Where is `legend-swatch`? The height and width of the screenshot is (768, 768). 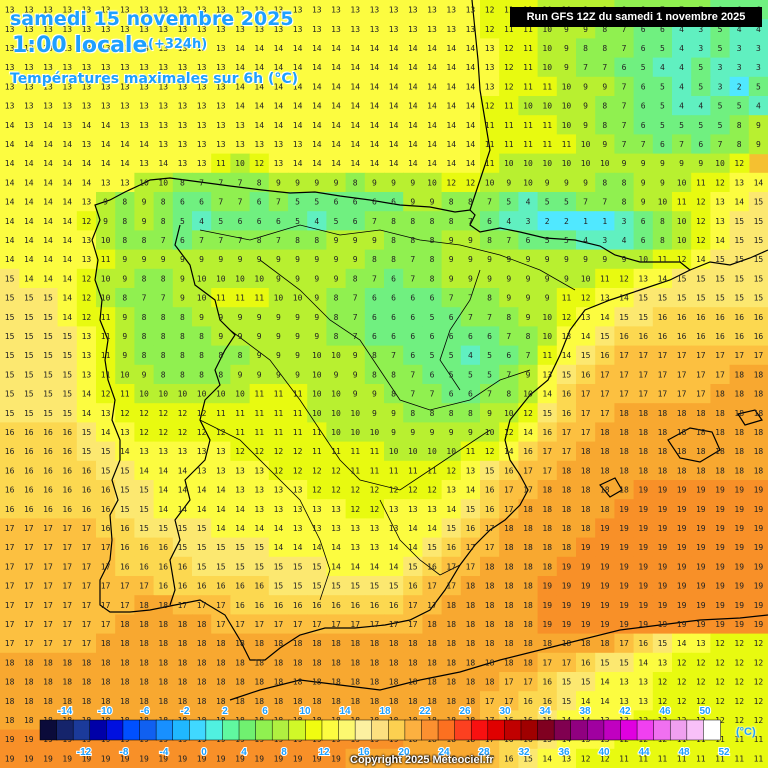 legend-swatch is located at coordinates (280, 730).